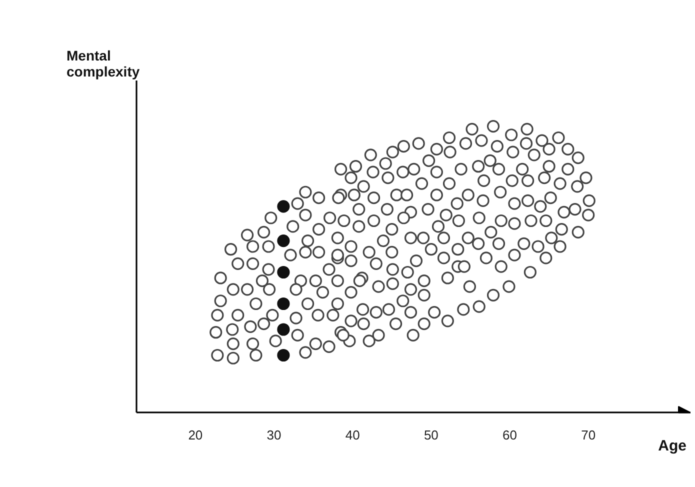 Image resolution: width=695 pixels, height=487 pixels. What do you see at coordinates (509, 435) in the screenshot?
I see `x-tick-label: 60` at bounding box center [509, 435].